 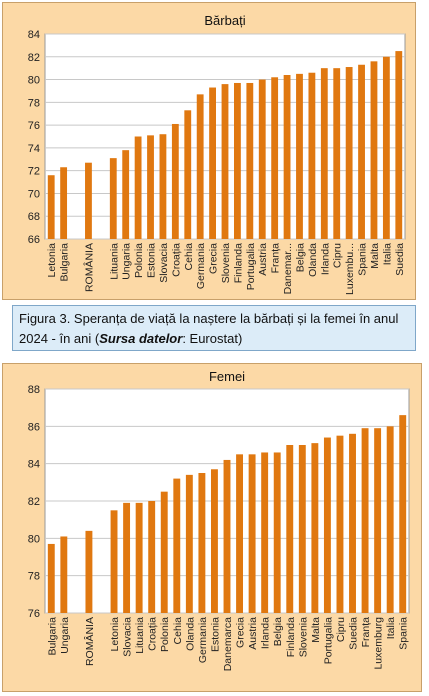 I want to click on men-x-tick-label: Polonia, so click(x=139, y=260).